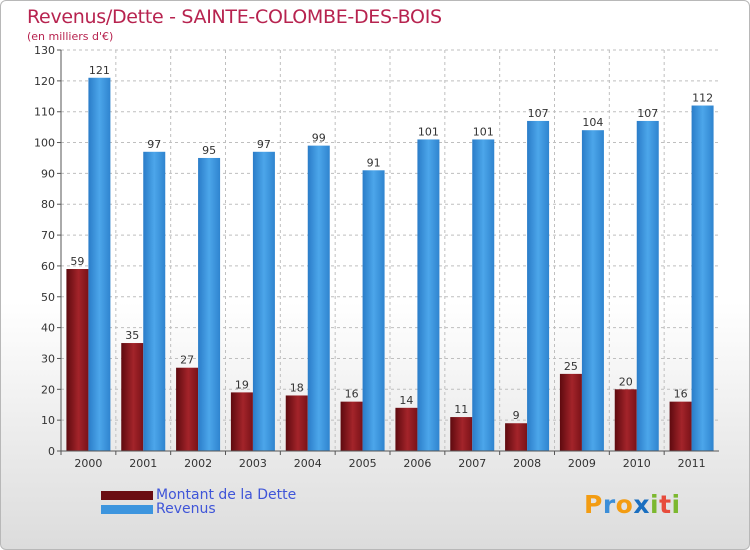 Image resolution: width=750 pixels, height=550 pixels. I want to click on y-tick-label: 10, so click(48, 420).